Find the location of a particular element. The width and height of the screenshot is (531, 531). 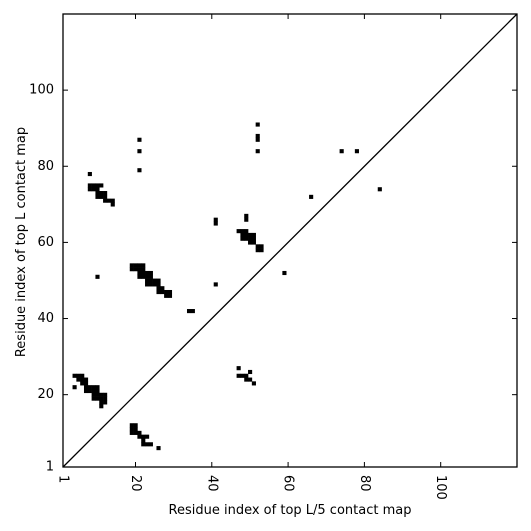

y-tick-label: 100 is located at coordinates (41, 90).